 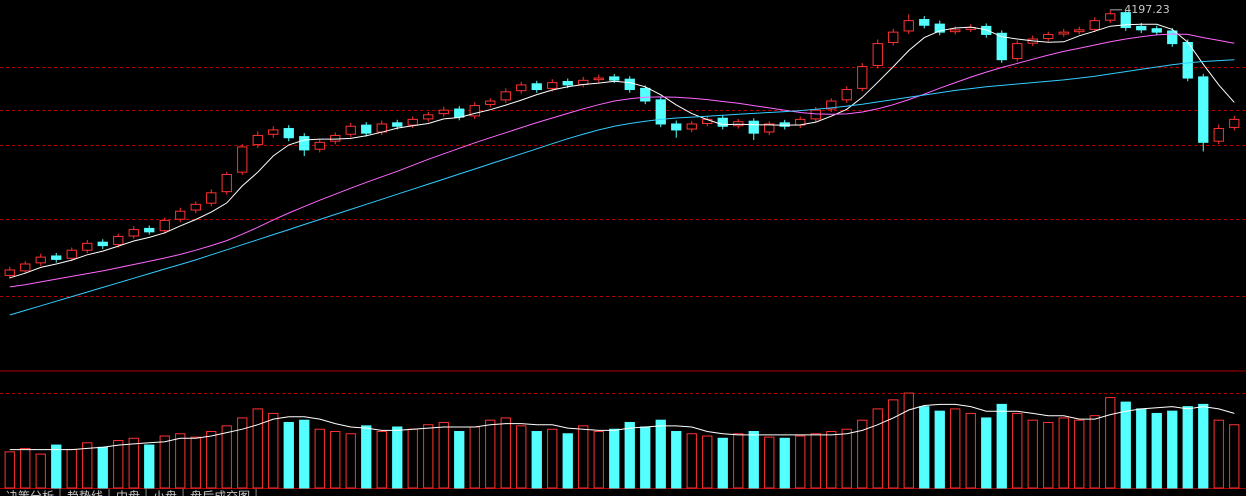 What do you see at coordinates (165, 492) in the screenshot?
I see `tab-label: 小盘` at bounding box center [165, 492].